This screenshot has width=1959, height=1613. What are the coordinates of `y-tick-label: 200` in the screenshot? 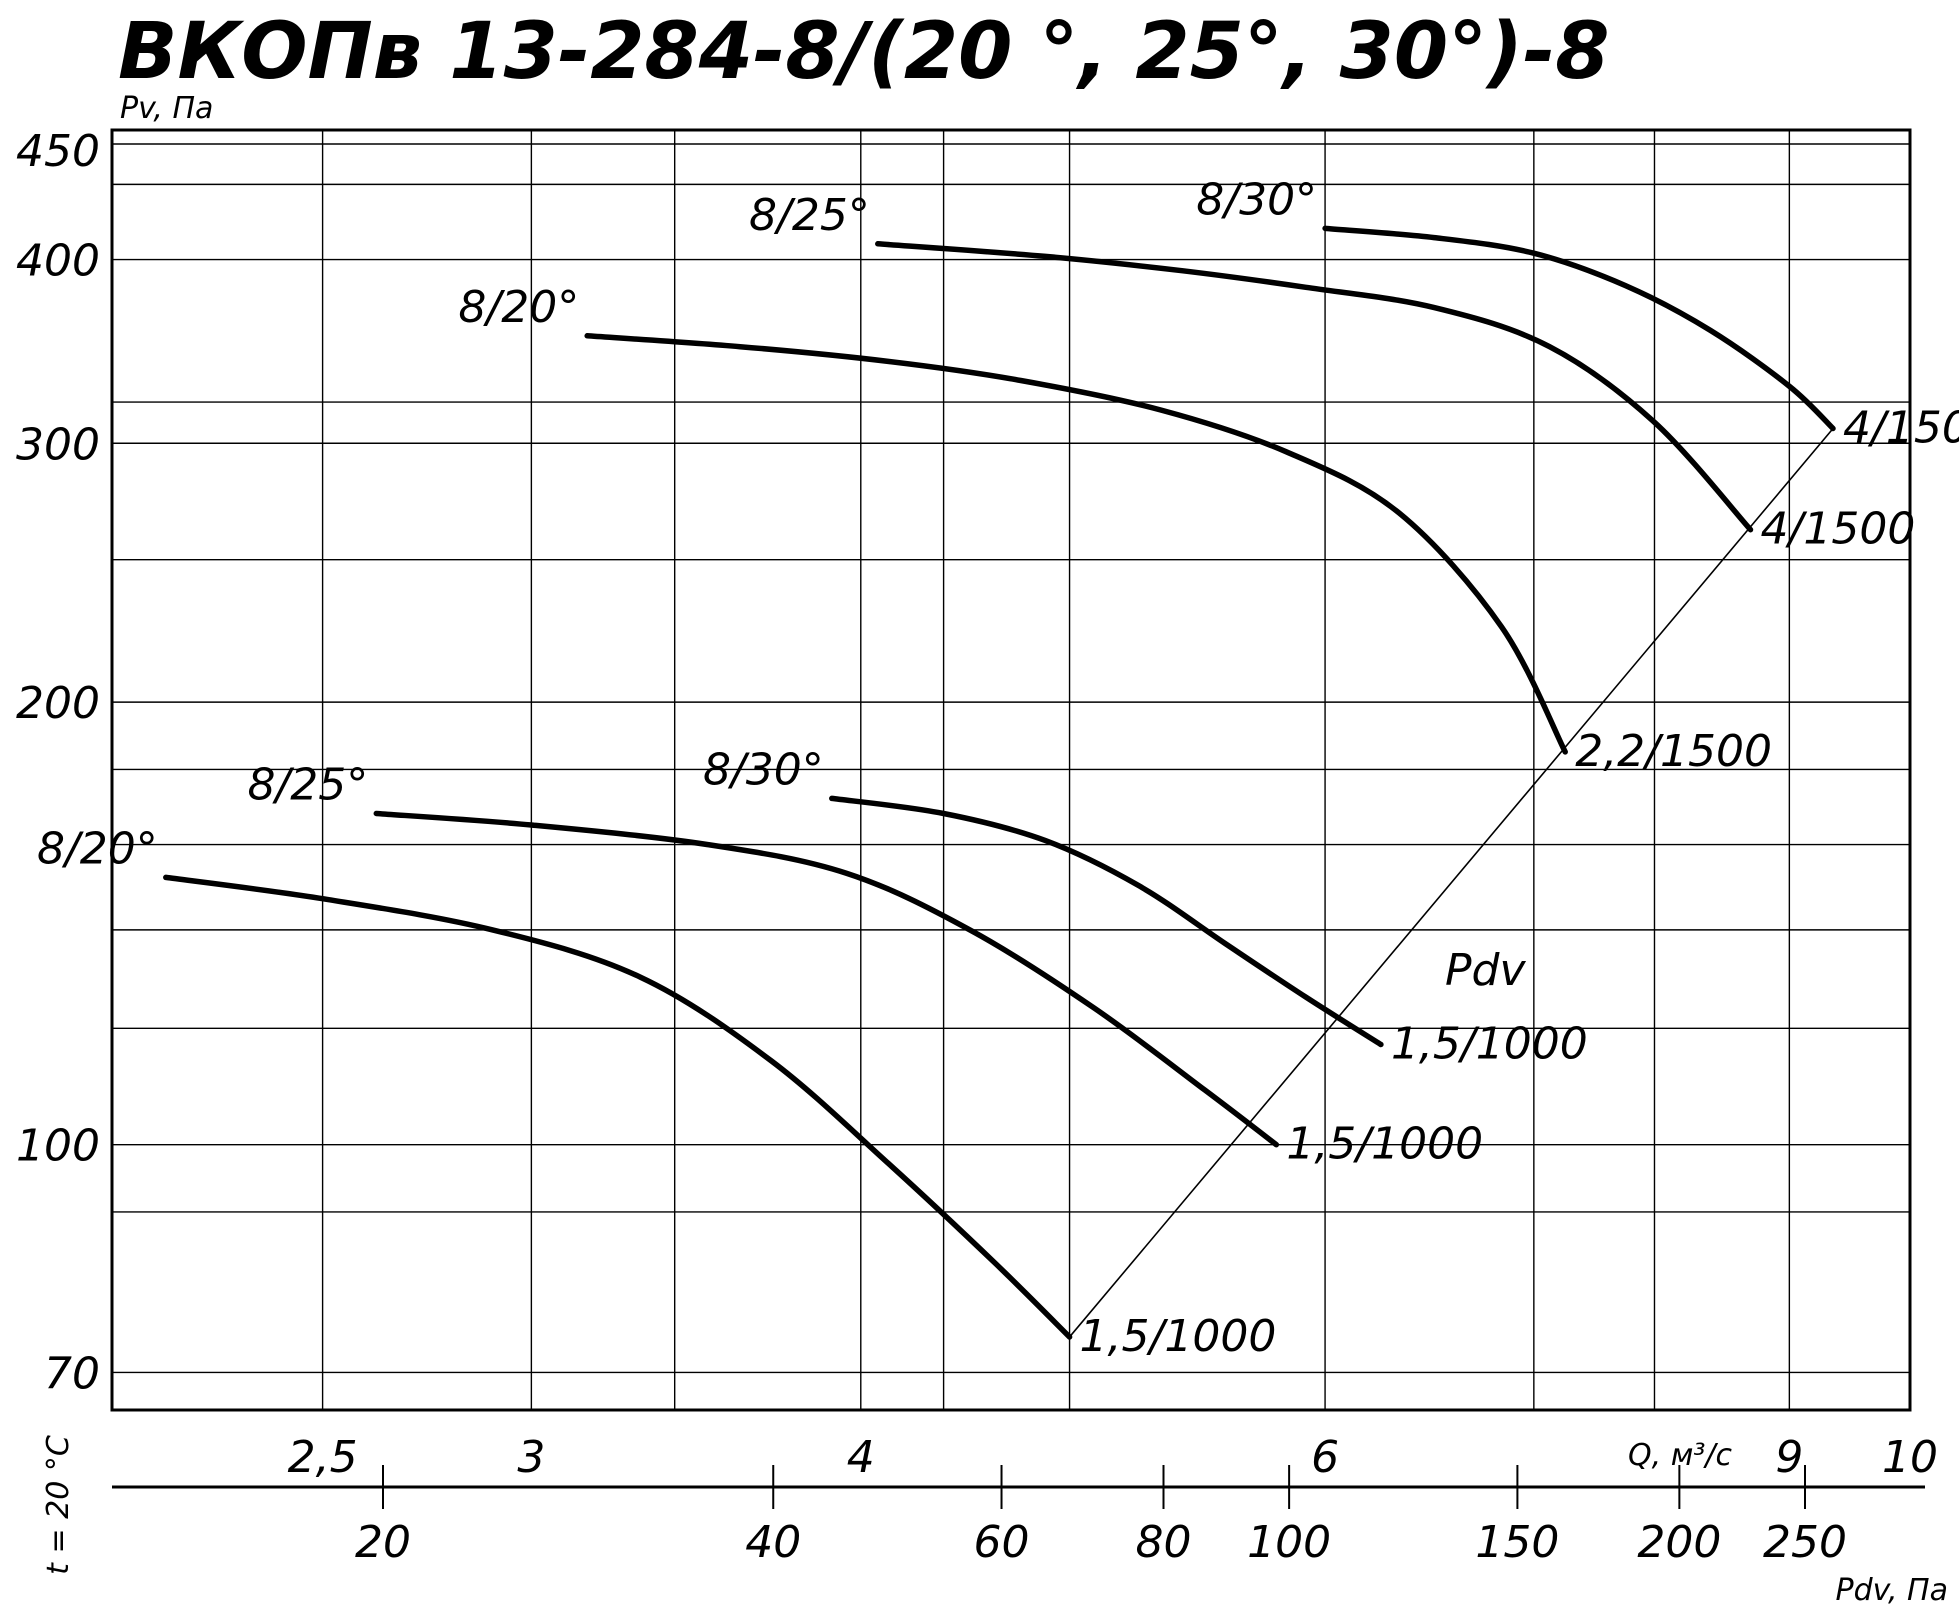 It's located at (58, 703).